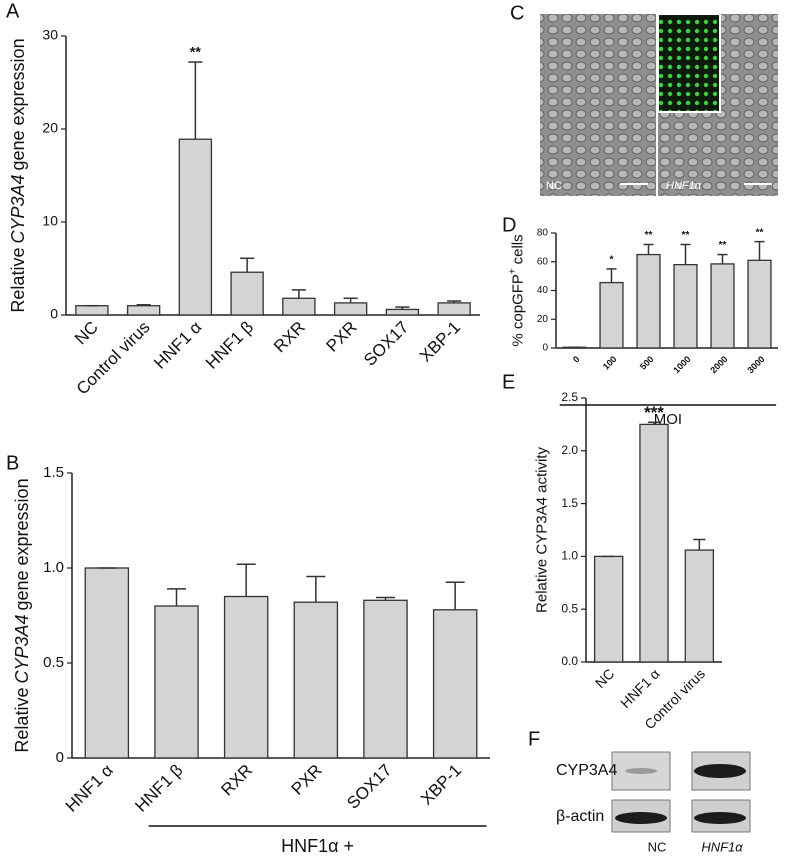 The width and height of the screenshot is (792, 860). I want to click on x-axis-label: MOI, so click(668, 419).